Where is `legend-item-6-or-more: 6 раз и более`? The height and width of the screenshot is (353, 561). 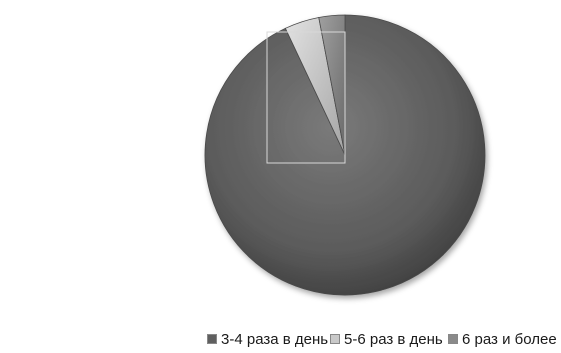
legend-item-6-or-more: 6 раз и более is located at coordinates (502, 339).